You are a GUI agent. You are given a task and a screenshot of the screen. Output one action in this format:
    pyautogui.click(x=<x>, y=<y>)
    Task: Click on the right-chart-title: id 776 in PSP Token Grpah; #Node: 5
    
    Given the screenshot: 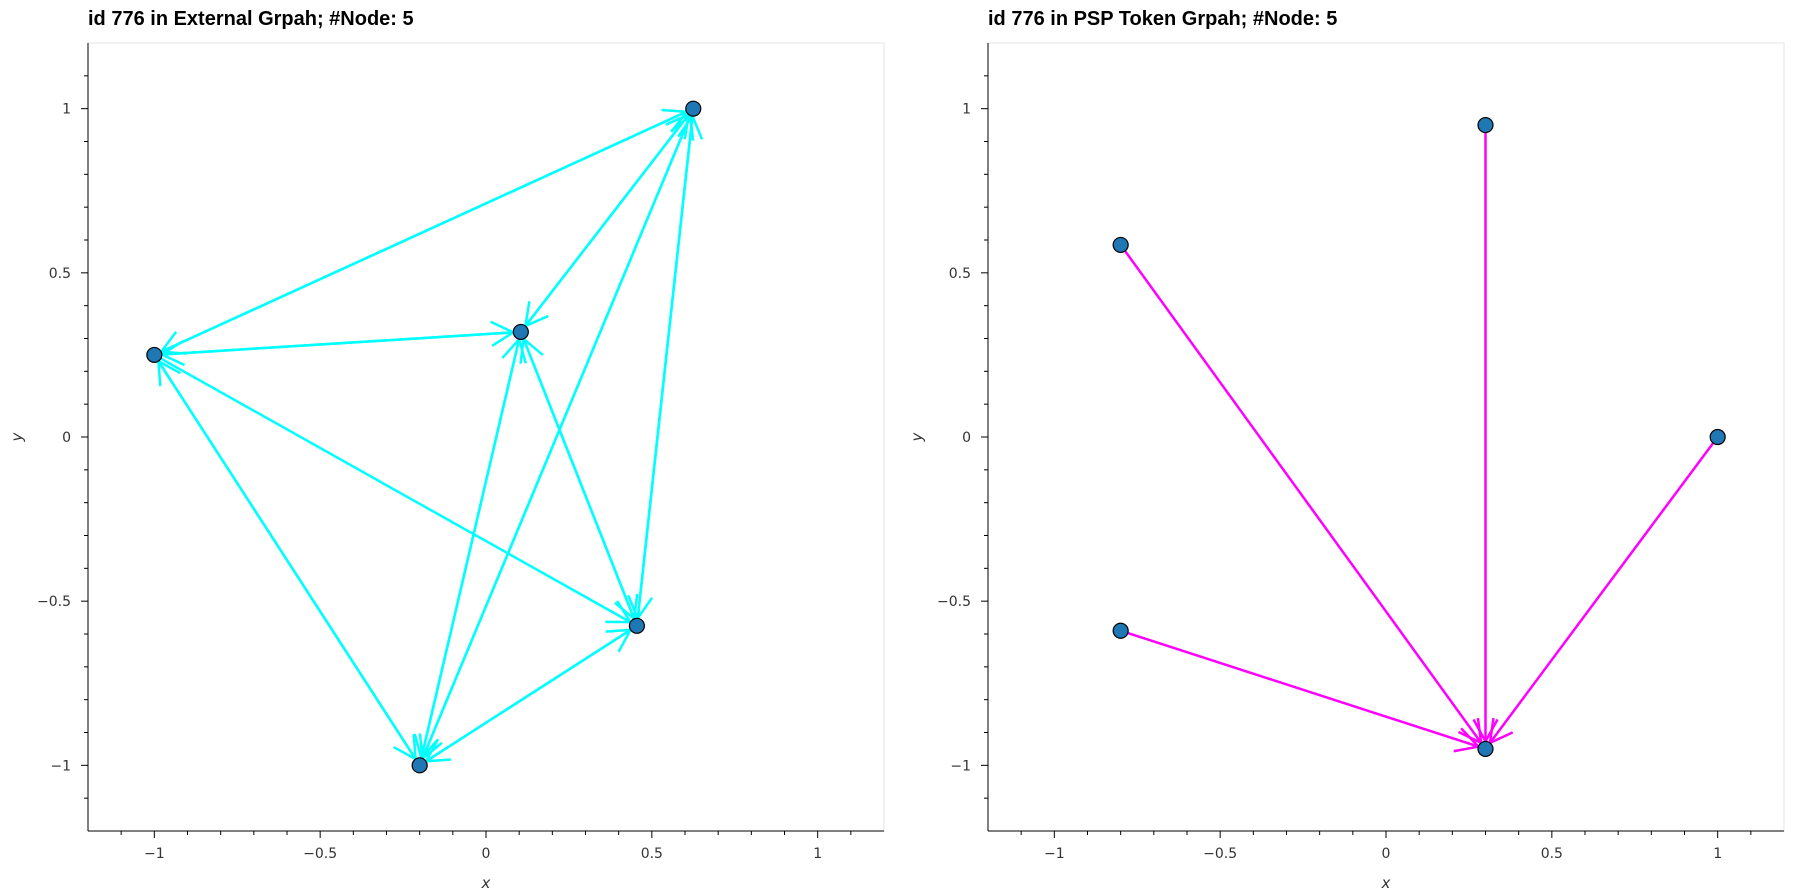 What is the action you would take?
    pyautogui.click(x=1163, y=19)
    